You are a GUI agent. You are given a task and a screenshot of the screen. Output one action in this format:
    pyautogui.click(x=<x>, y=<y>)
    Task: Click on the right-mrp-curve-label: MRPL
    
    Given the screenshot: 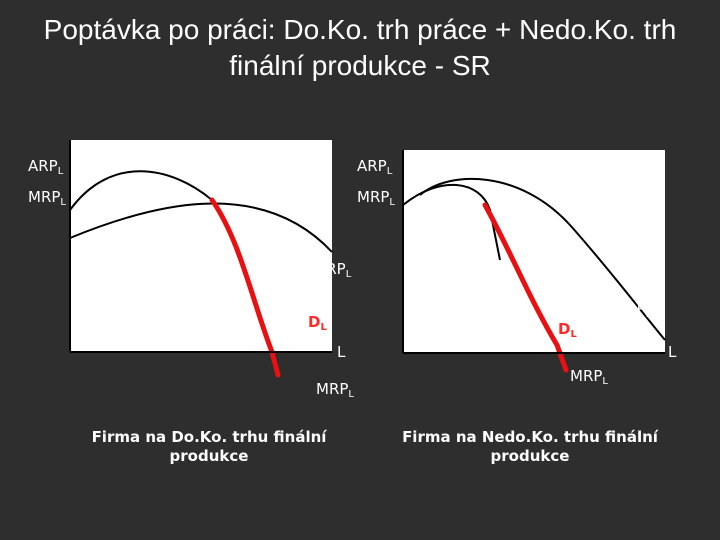 What is the action you would take?
    pyautogui.click(x=589, y=377)
    